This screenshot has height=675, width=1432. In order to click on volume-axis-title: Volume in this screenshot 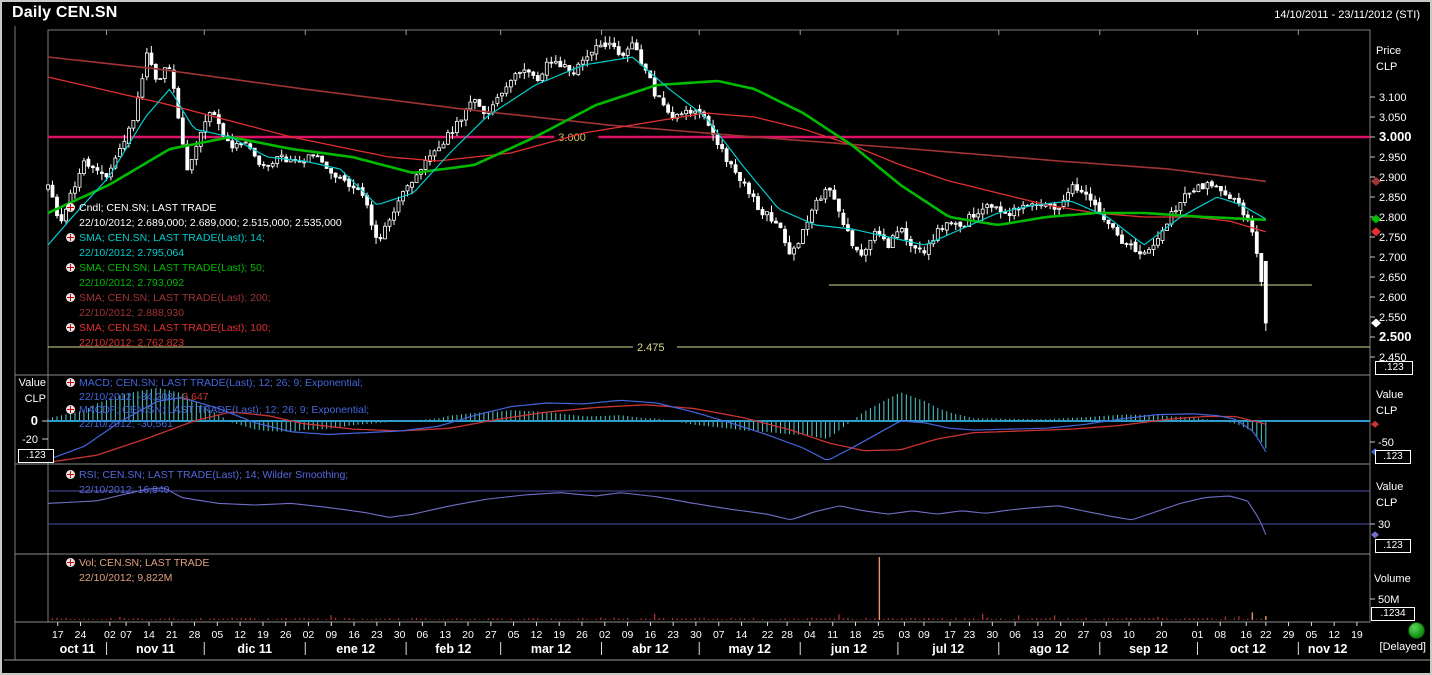, I will do `click(1392, 579)`.